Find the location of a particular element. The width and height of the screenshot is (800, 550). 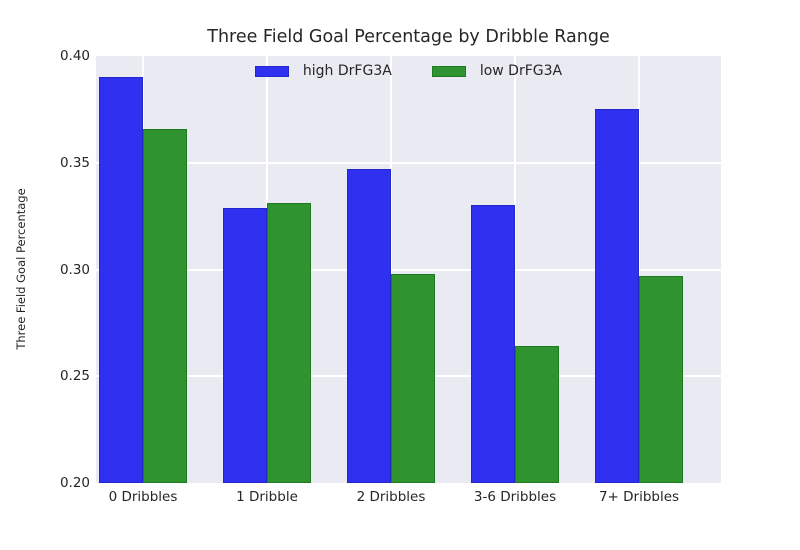

bar-low-drfg3a-0-dribbles is located at coordinates (165, 305).